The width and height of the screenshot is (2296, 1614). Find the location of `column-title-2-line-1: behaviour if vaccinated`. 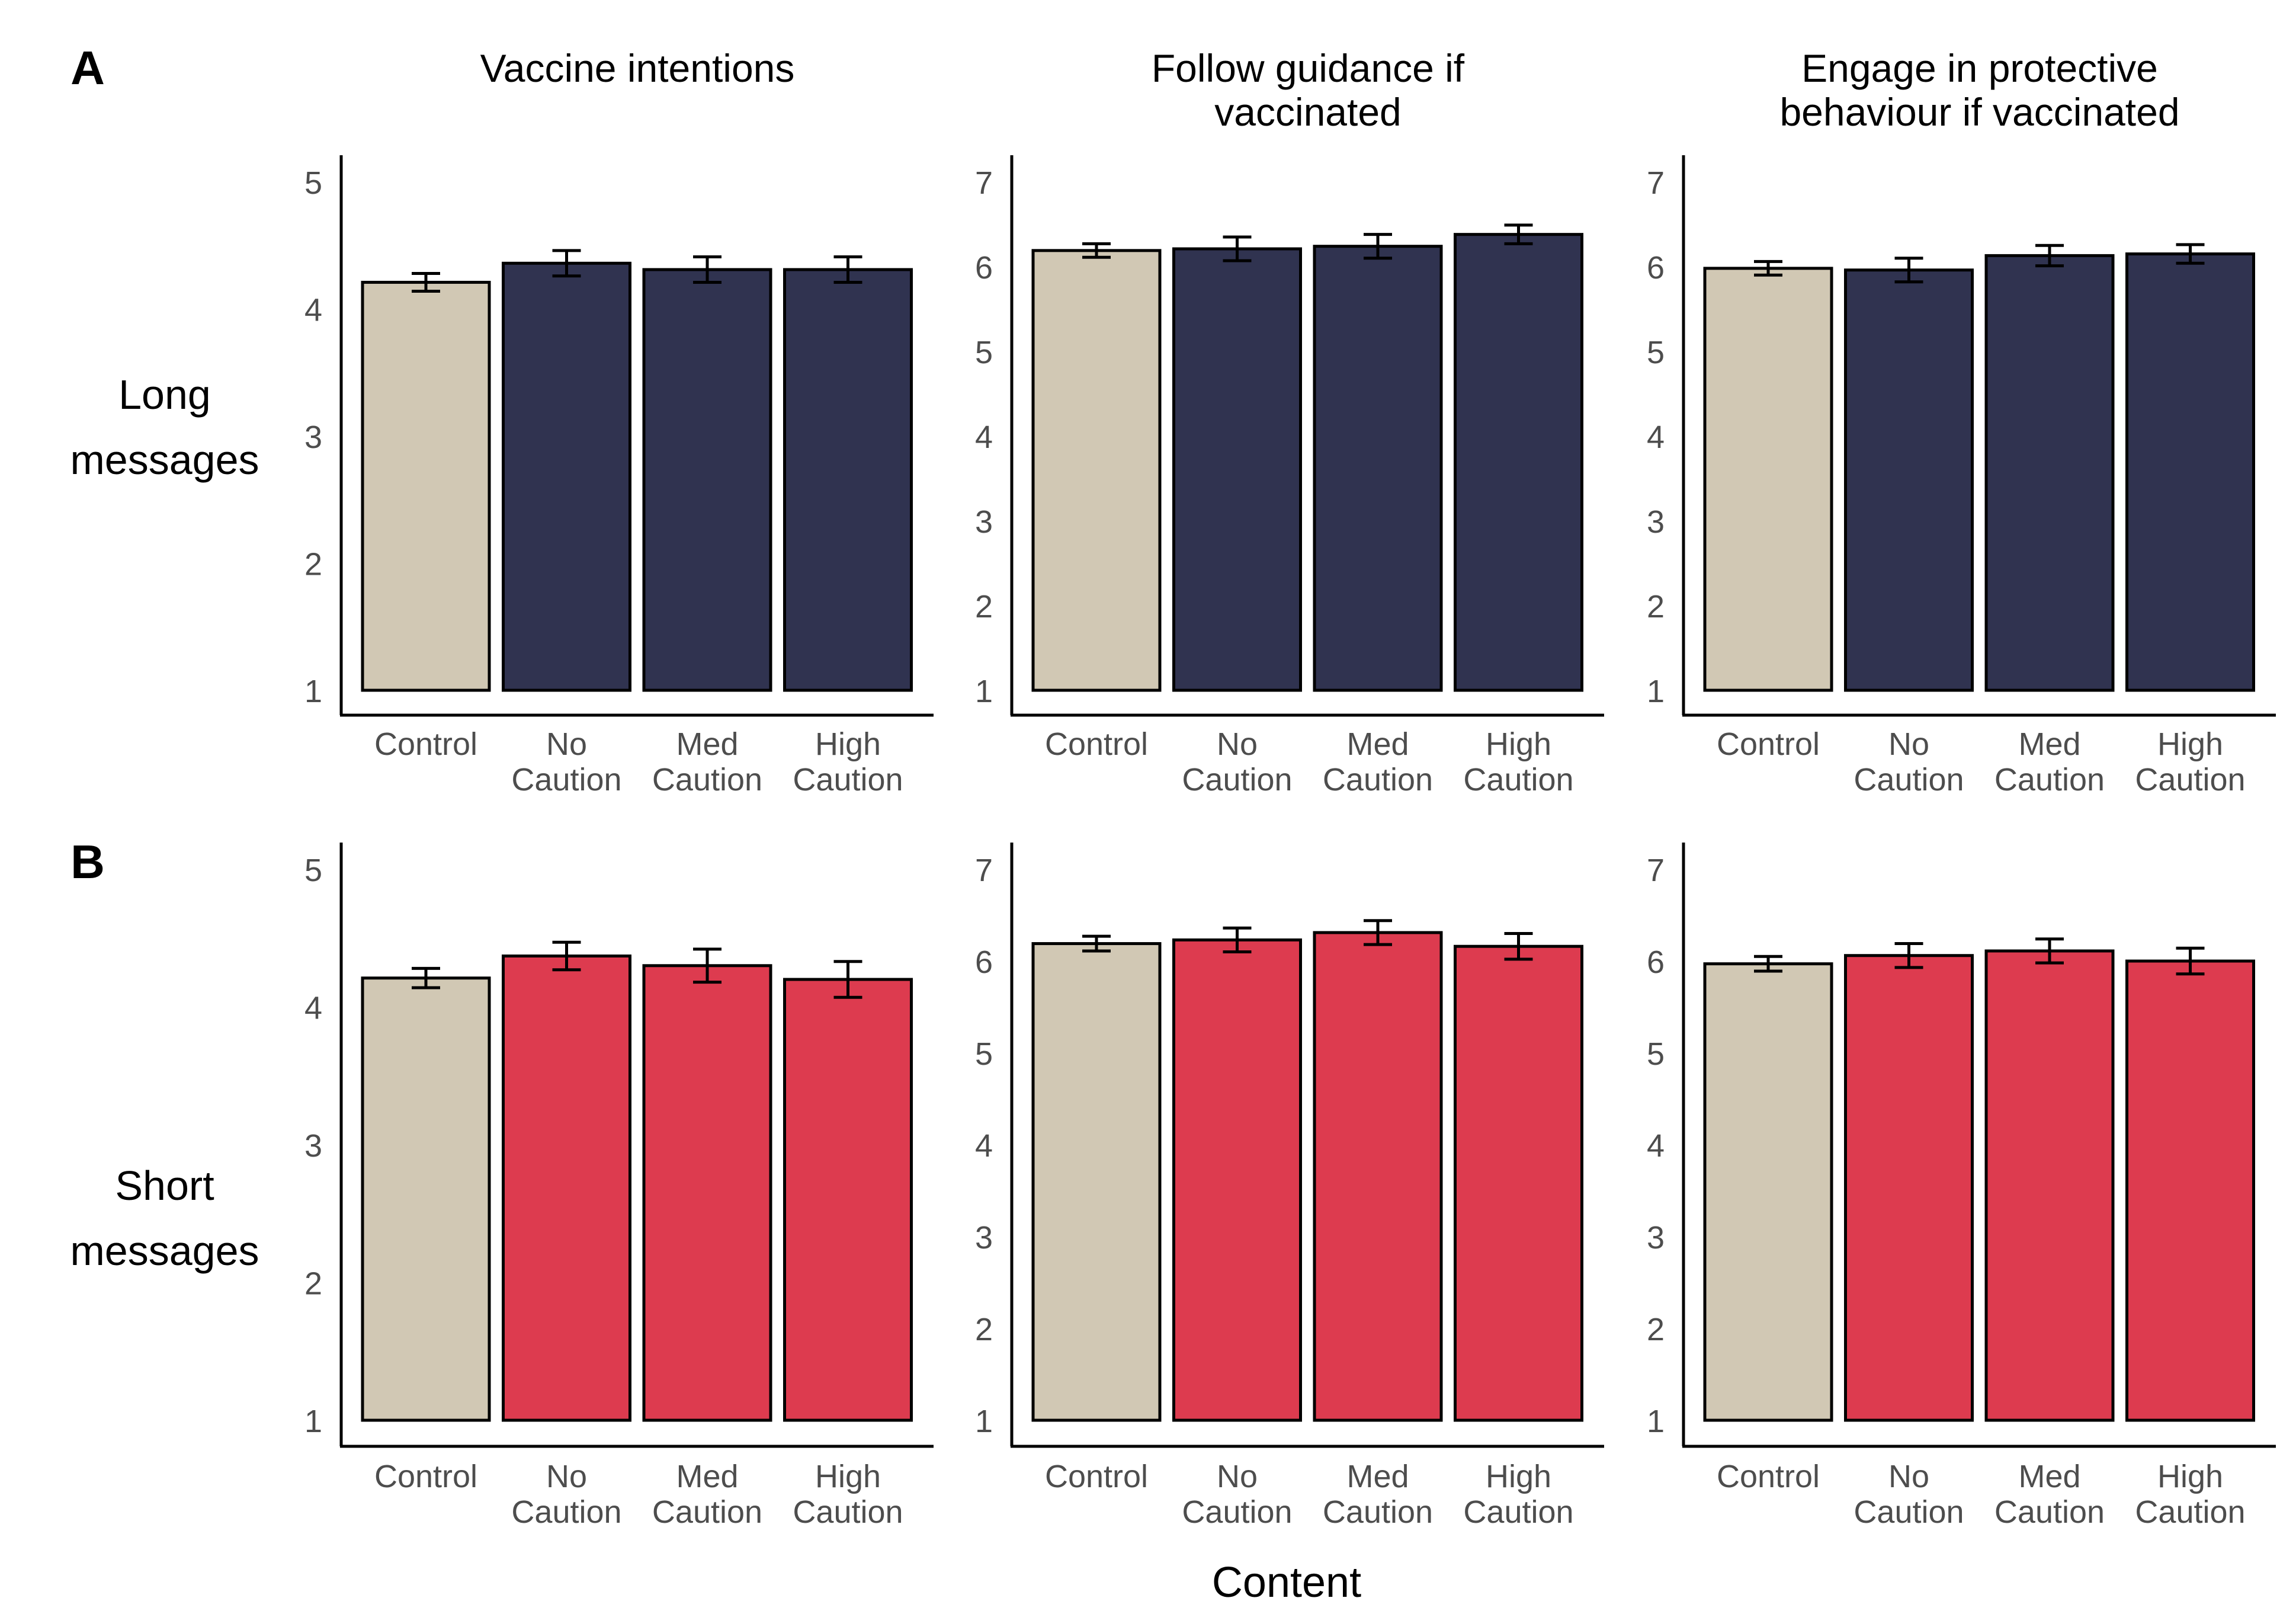

column-title-2-line-1: behaviour if vaccinated is located at coordinates (1979, 112).